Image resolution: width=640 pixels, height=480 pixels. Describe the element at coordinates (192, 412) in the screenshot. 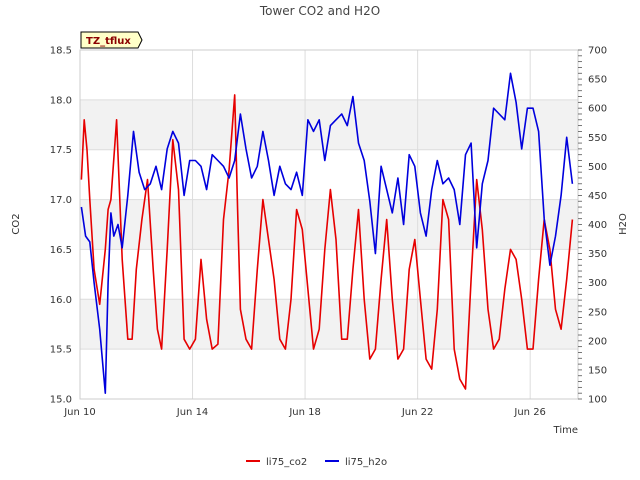

I see `x-tick-label: Jun 14` at that location.